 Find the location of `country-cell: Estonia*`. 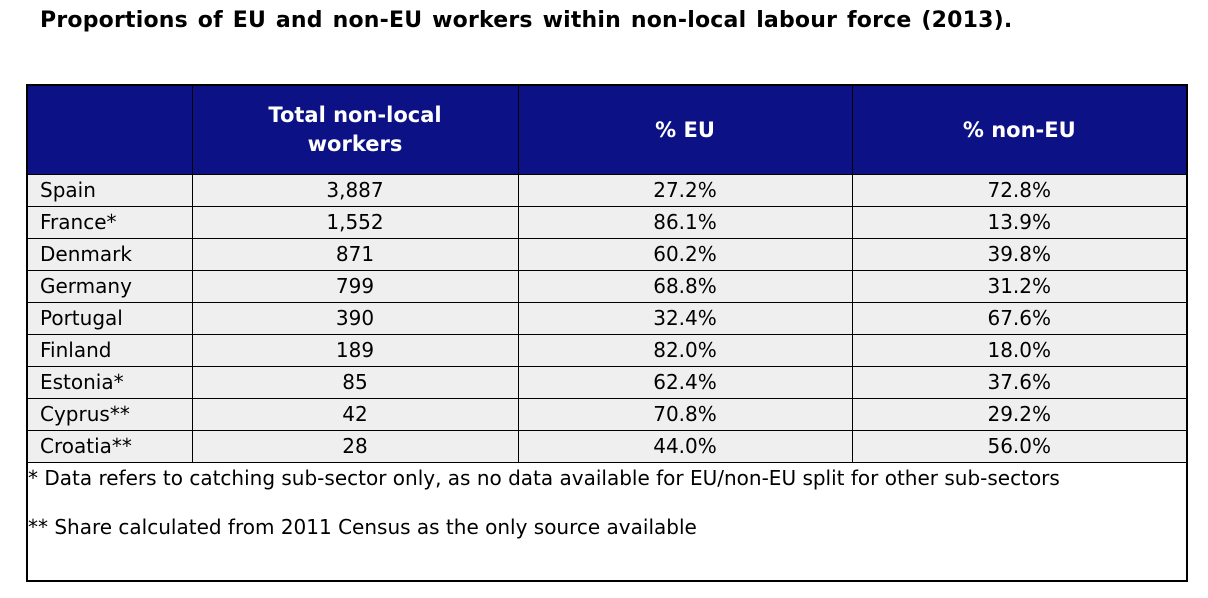

country-cell: Estonia* is located at coordinates (109, 382).